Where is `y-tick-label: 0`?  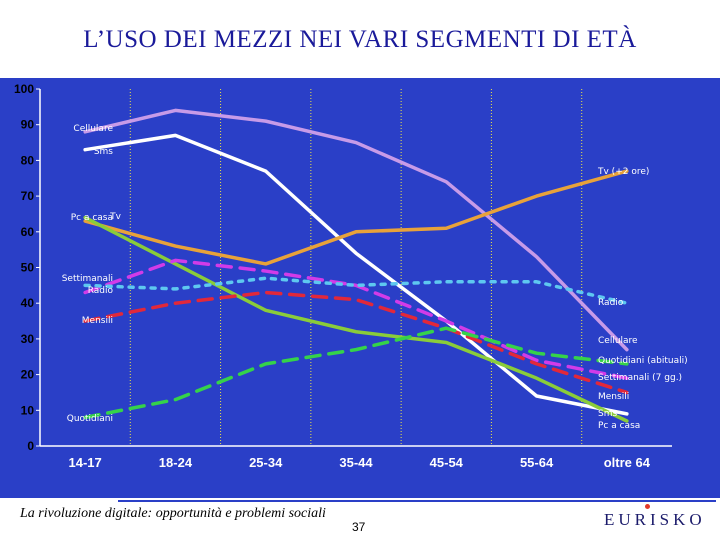 y-tick-label: 0 is located at coordinates (30, 446).